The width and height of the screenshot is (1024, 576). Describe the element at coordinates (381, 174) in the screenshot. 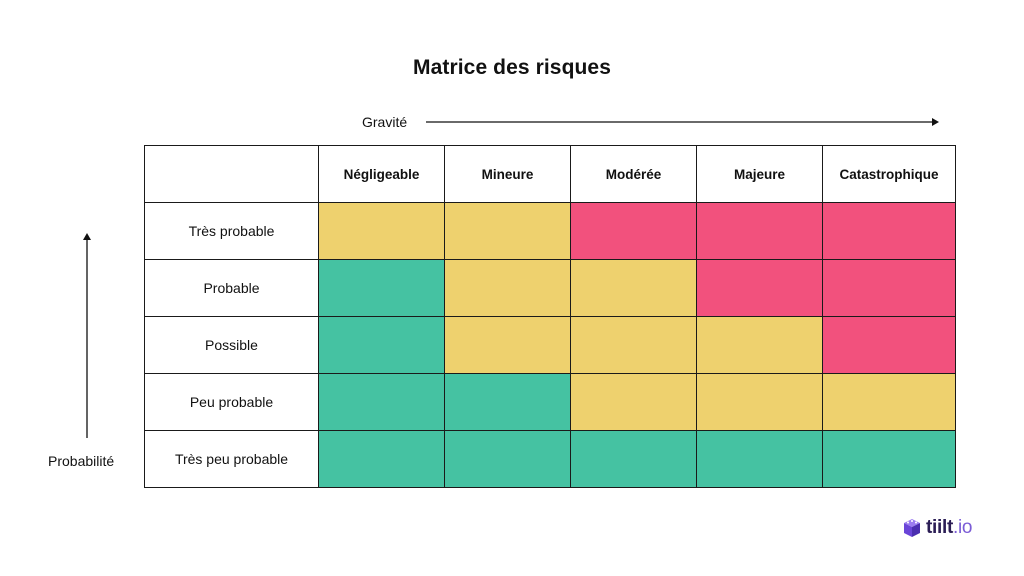

I see `column-header: Négligeable` at that location.